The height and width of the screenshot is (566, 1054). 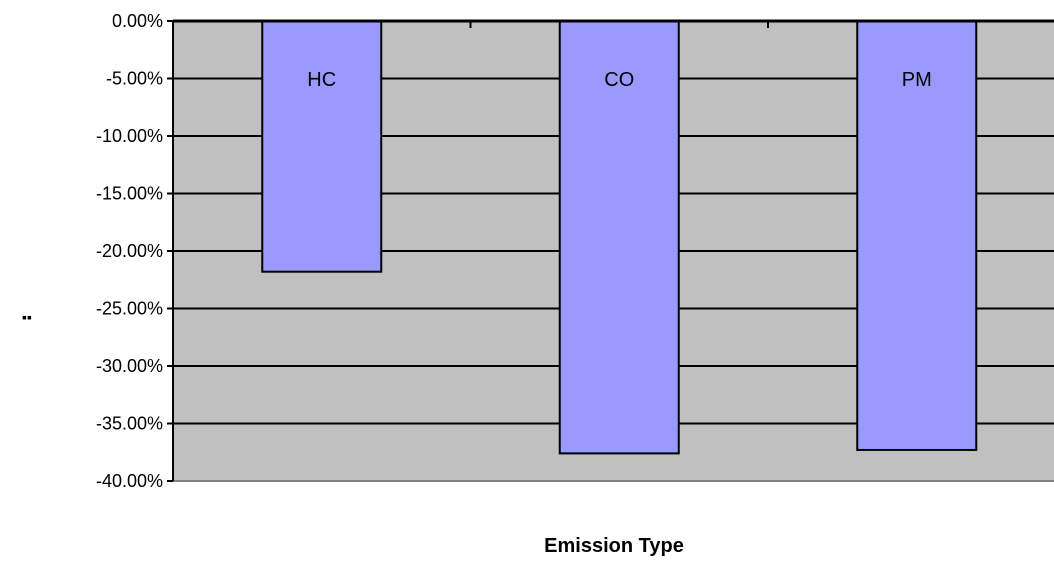 I want to click on y-axis-title: ▪▪, so click(x=27, y=317).